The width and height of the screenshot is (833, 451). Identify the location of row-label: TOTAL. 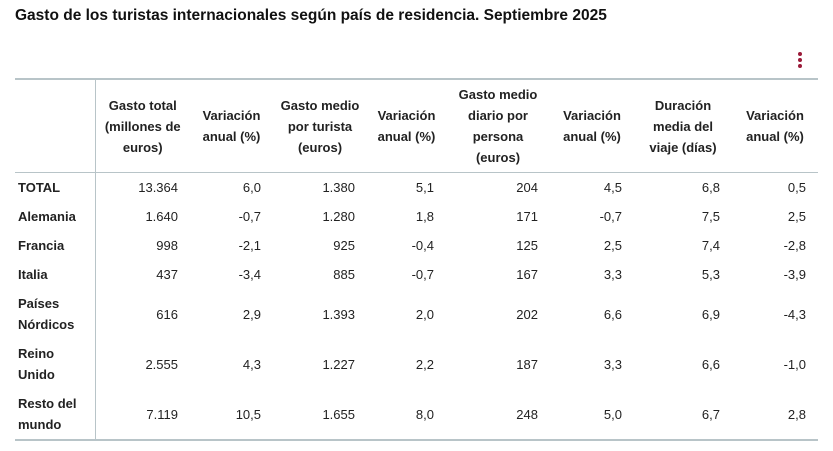
(55, 187).